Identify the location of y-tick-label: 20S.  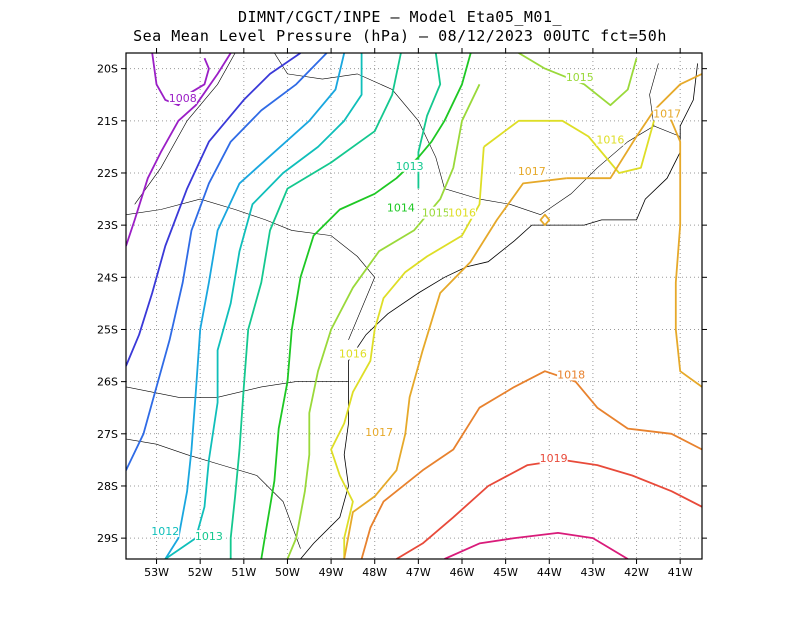
(107, 69).